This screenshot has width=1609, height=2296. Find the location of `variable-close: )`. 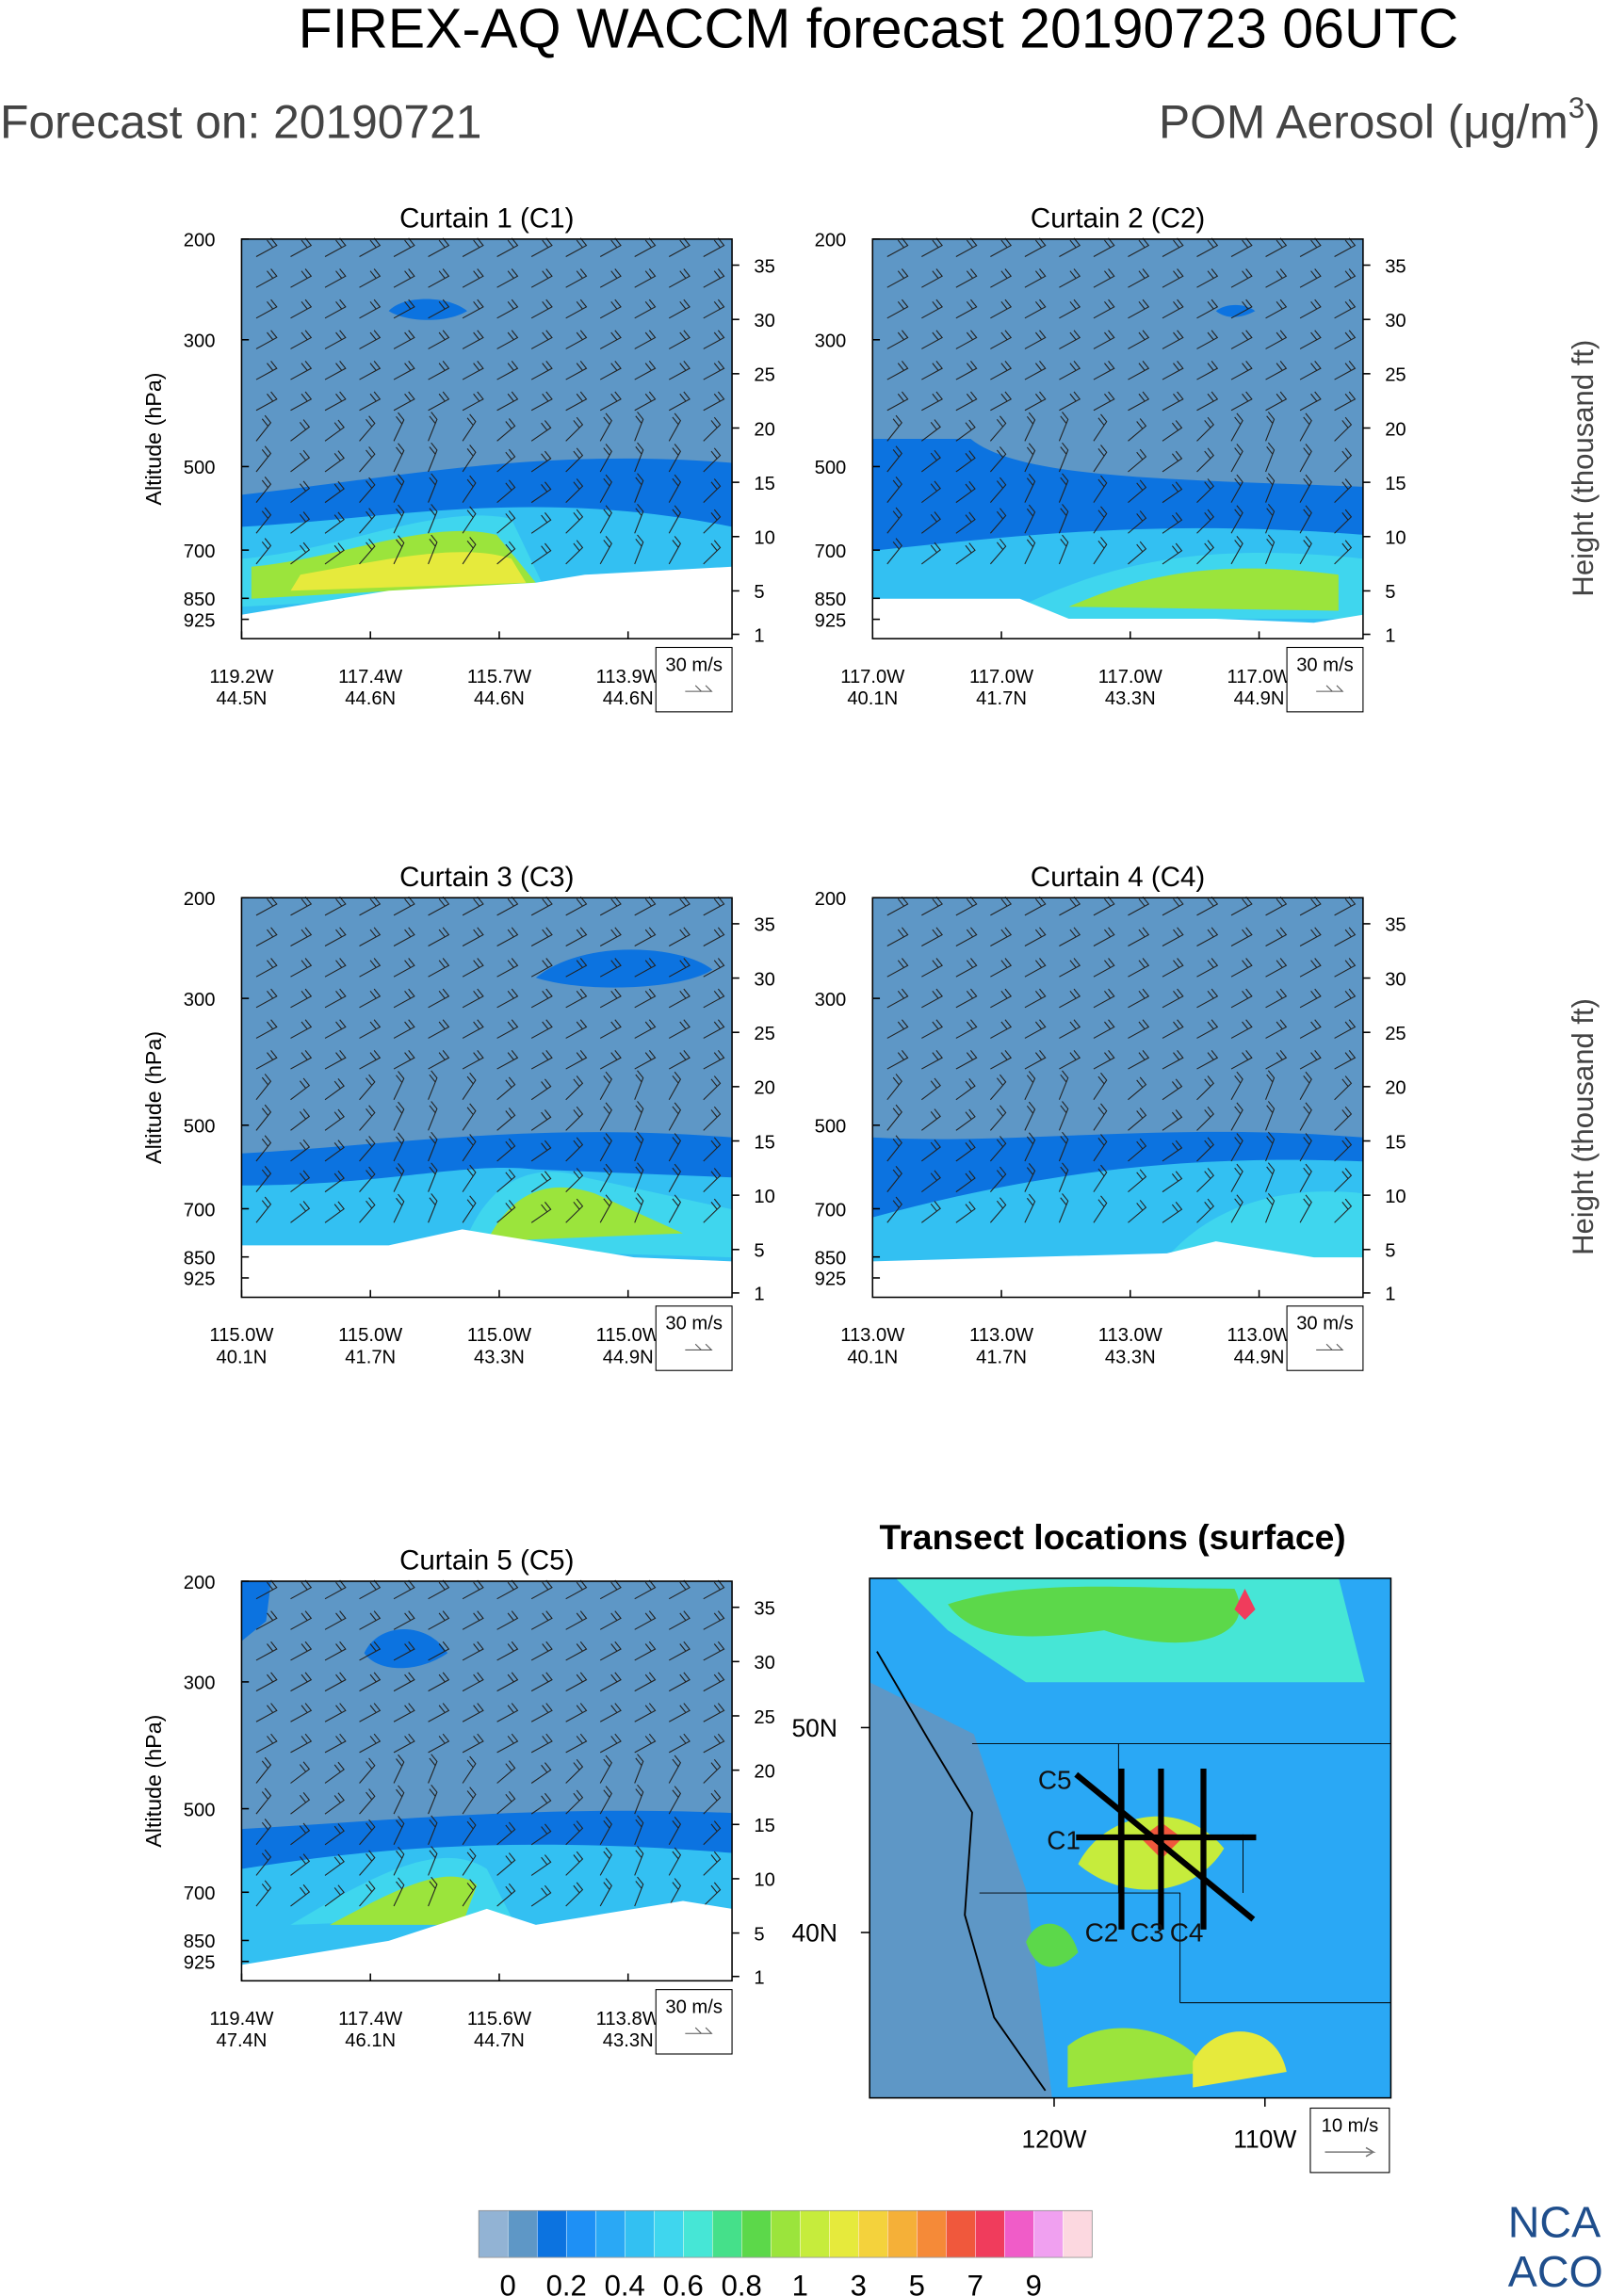

variable-close: ) is located at coordinates (1593, 122).